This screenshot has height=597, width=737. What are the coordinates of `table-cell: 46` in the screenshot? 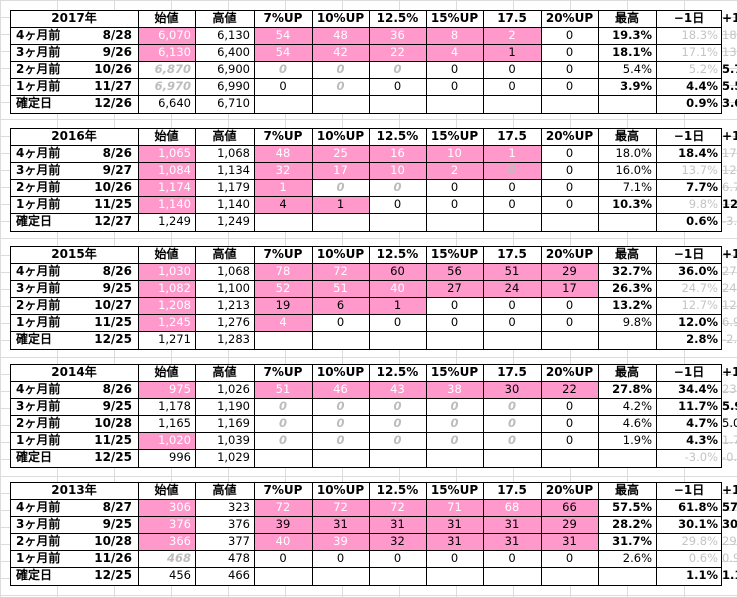 It's located at (340, 389).